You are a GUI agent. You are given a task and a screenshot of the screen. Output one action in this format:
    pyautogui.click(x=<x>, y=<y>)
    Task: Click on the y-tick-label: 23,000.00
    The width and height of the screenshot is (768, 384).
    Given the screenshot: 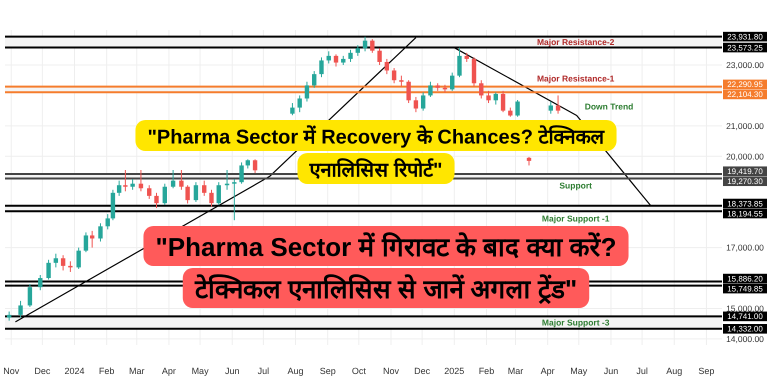 What is the action you would take?
    pyautogui.click(x=745, y=65)
    